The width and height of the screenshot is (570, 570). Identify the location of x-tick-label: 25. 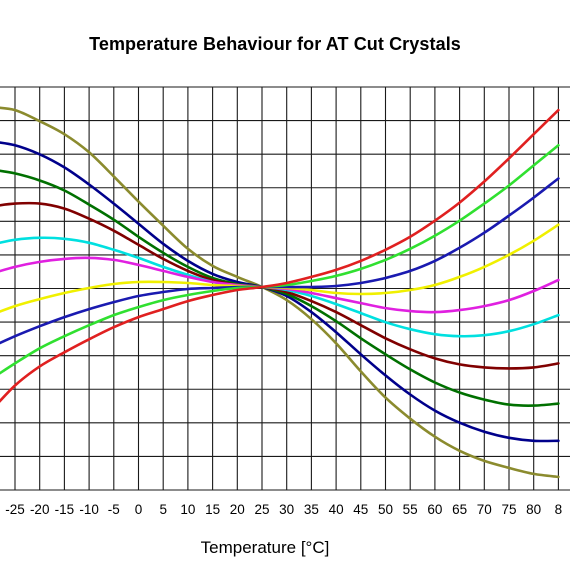
(261, 509).